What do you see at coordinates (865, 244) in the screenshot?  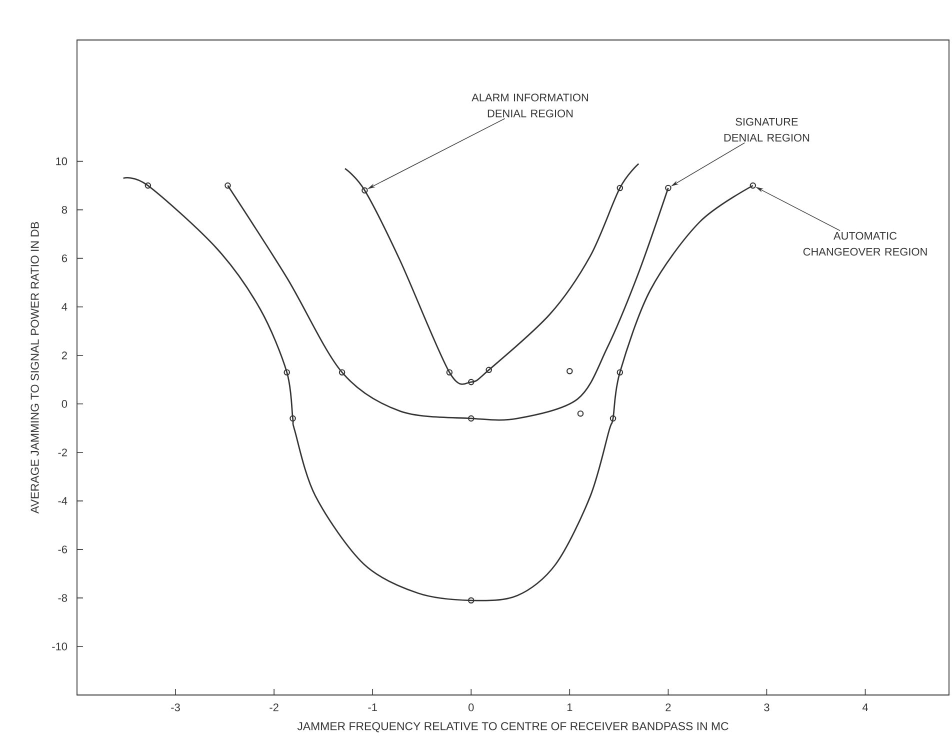 I see `annotation: AUTOMATIC CHANGEOVER REGION` at bounding box center [865, 244].